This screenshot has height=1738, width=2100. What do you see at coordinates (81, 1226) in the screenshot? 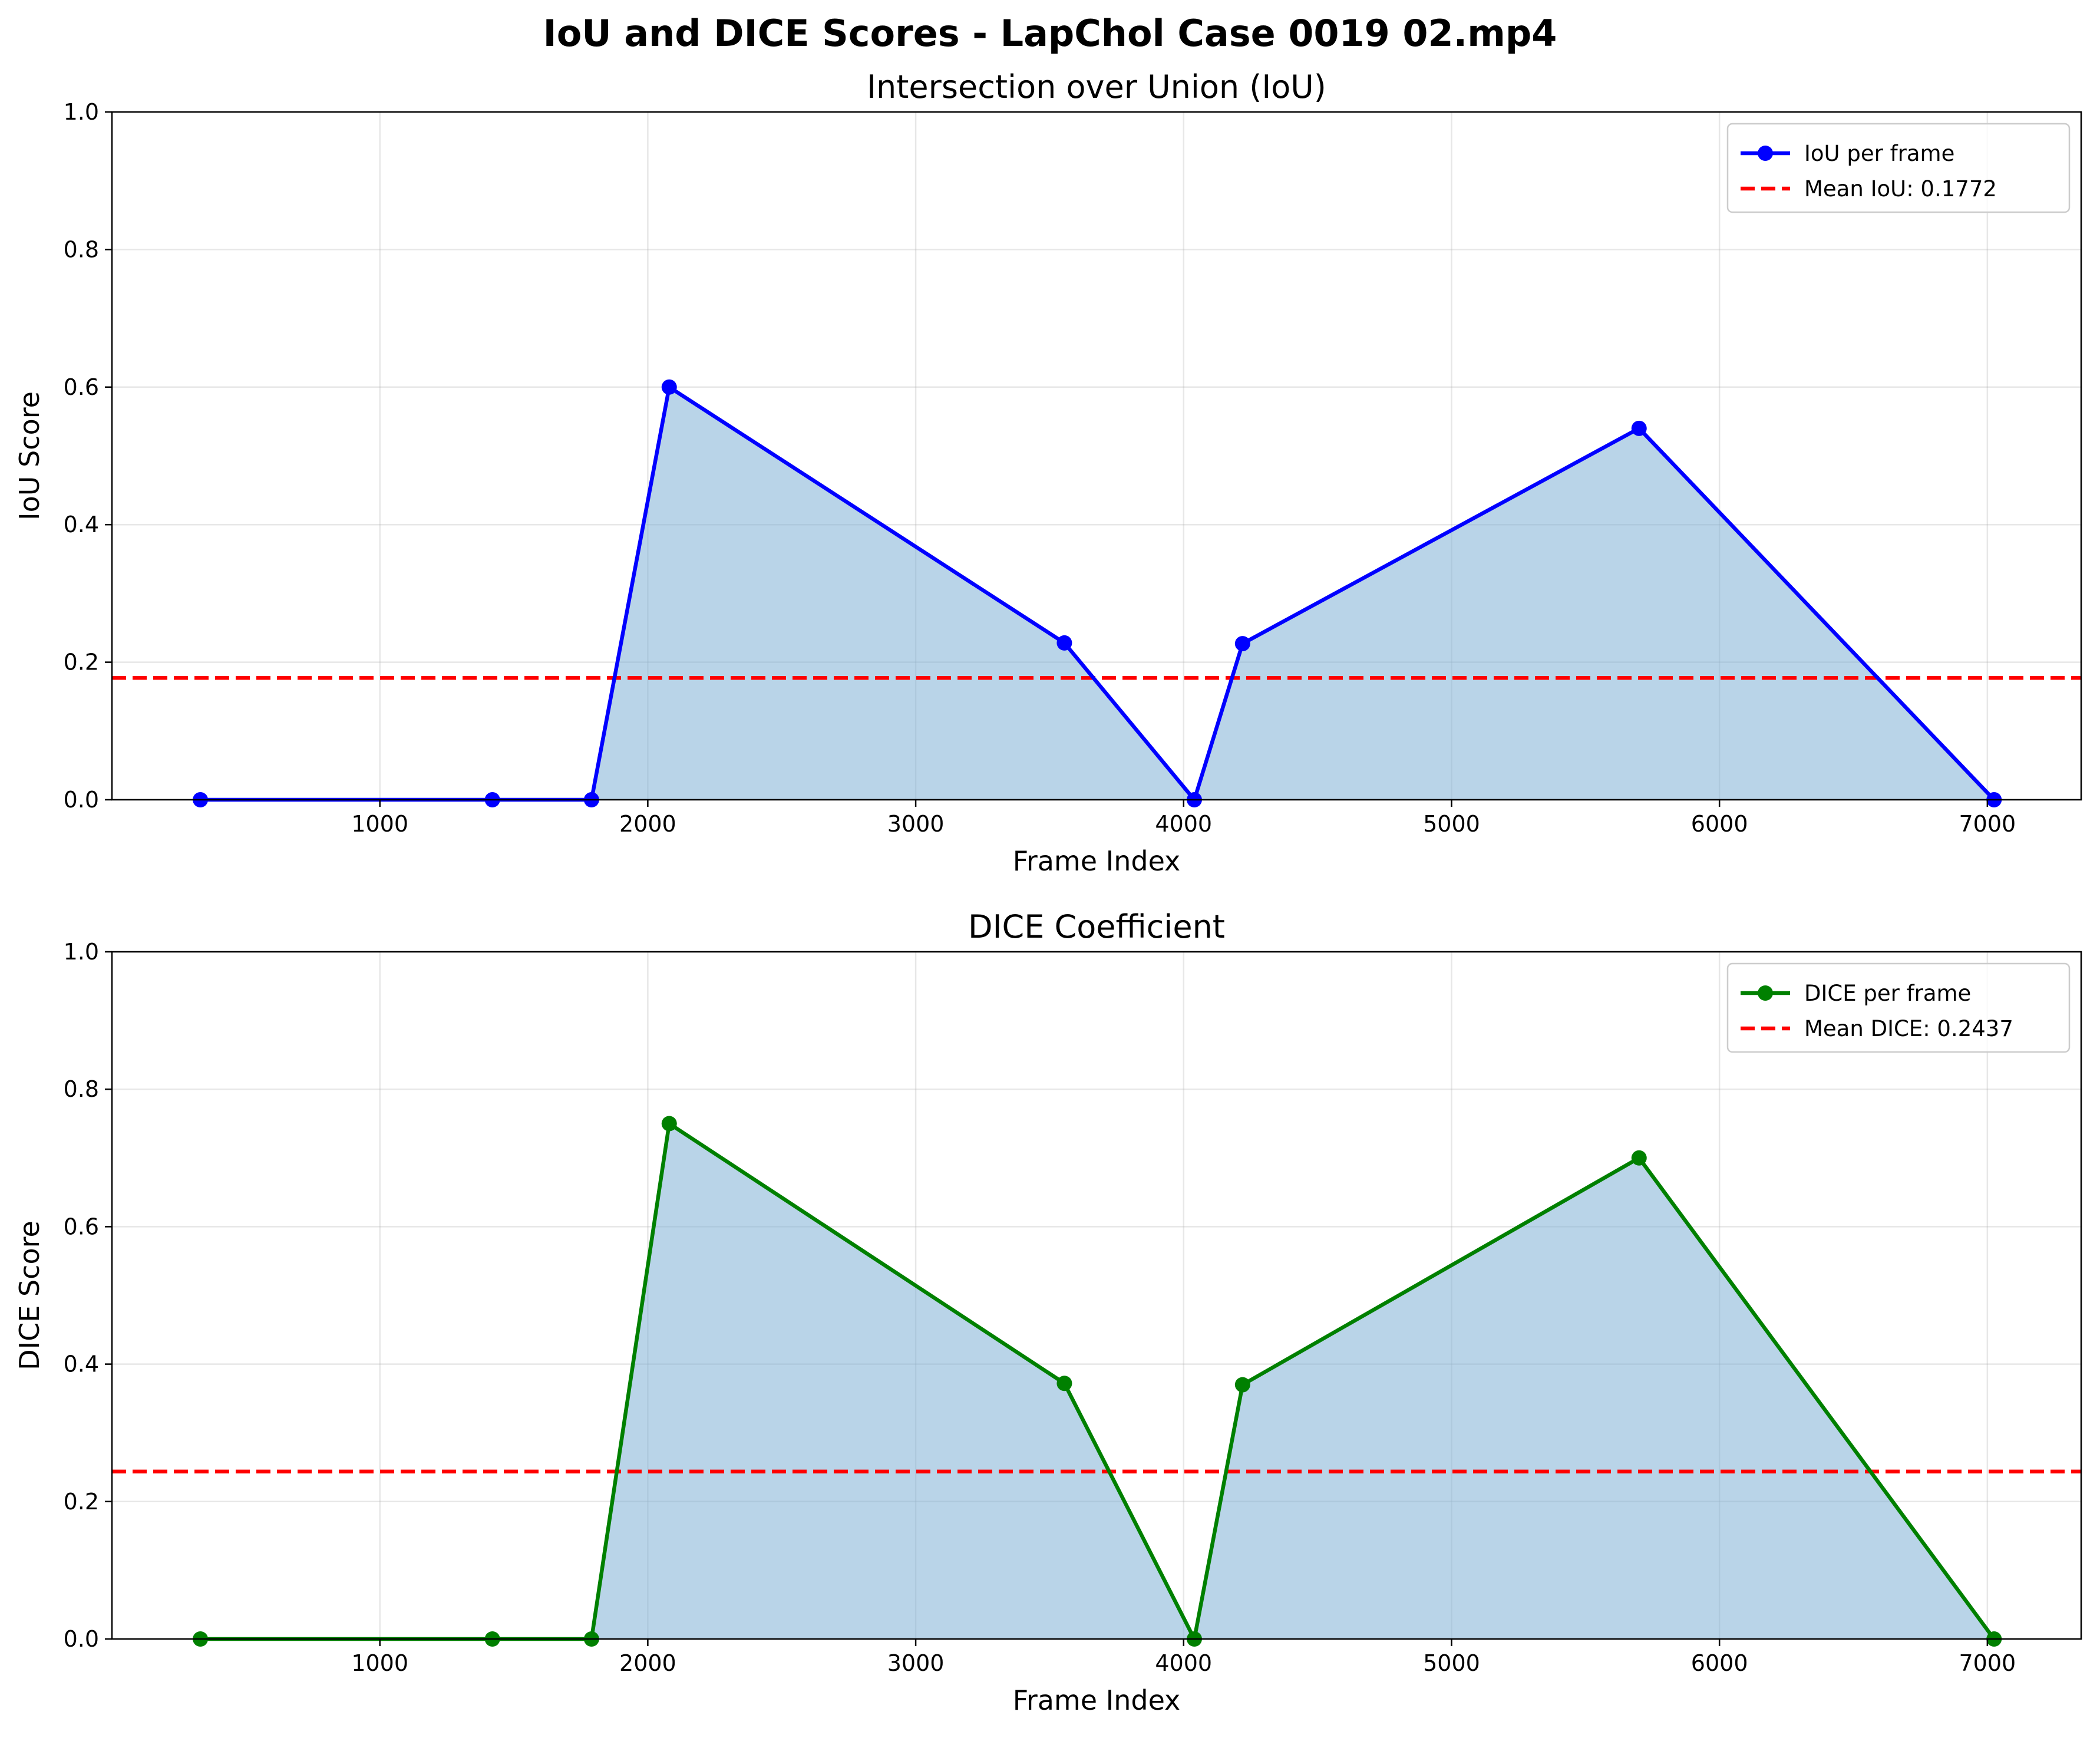
I see `dice-ytick-label-3: 0.6` at bounding box center [81, 1226].